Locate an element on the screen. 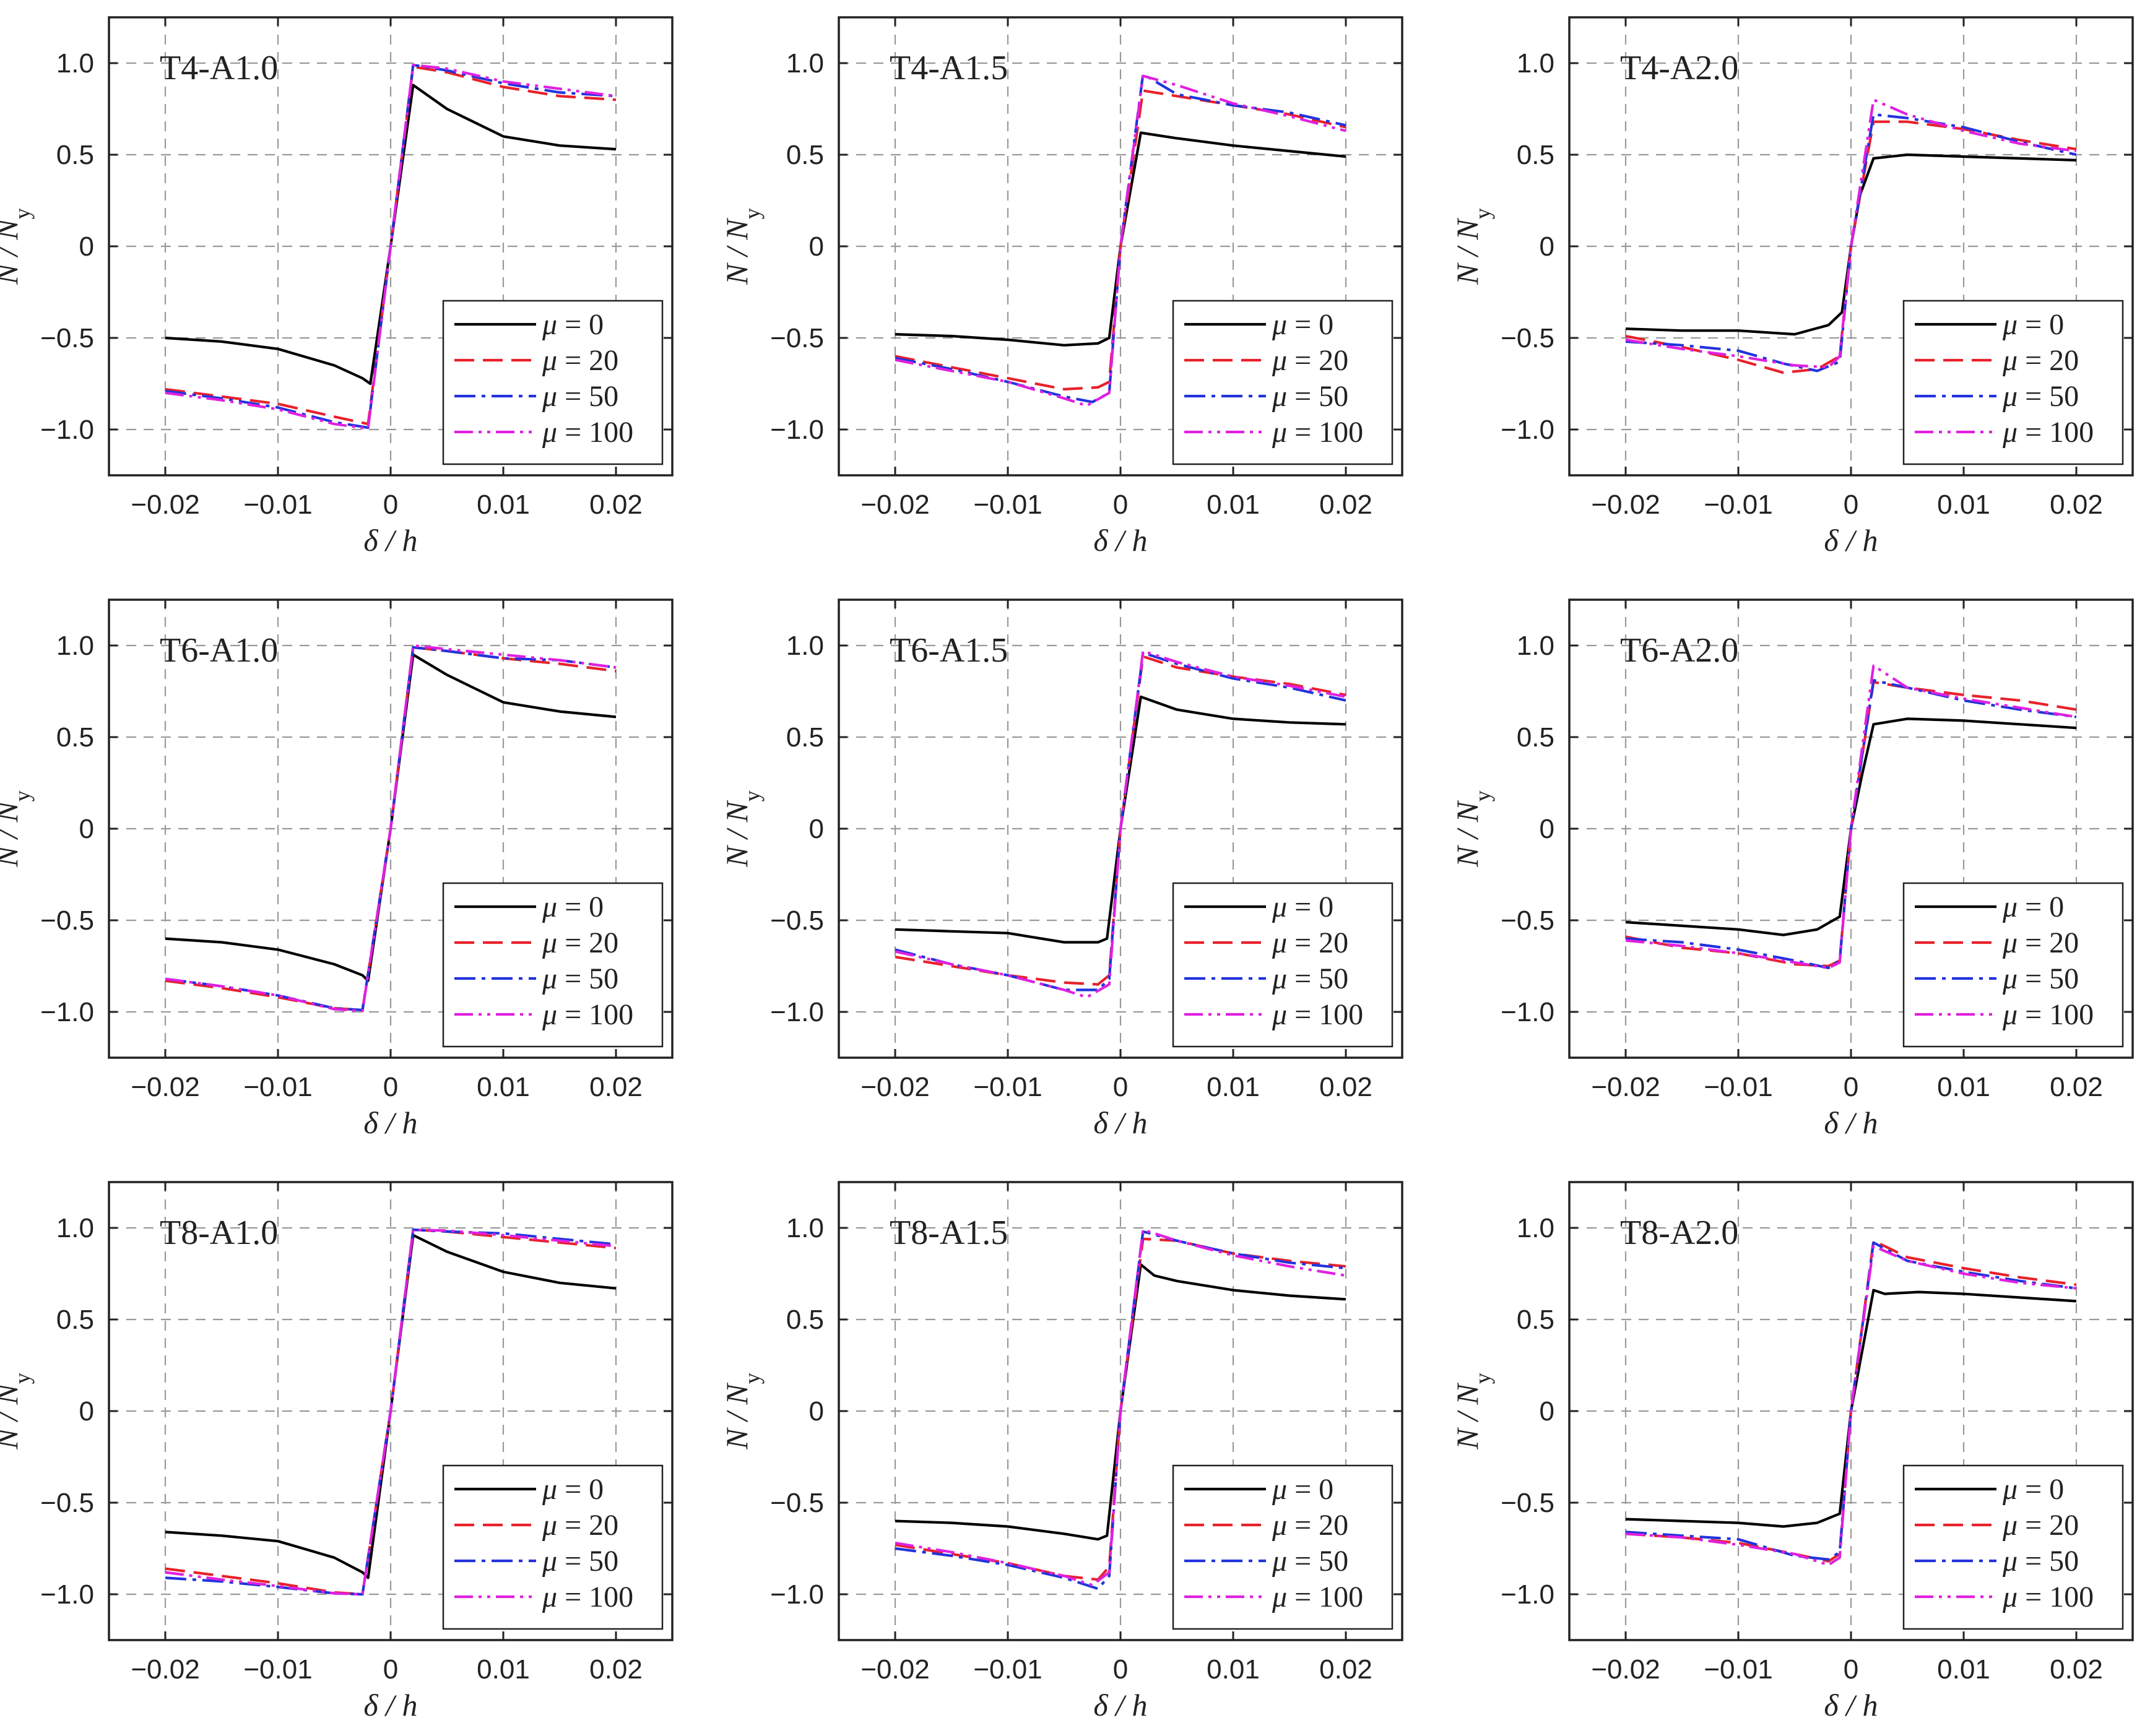 This screenshot has height=1736, width=2150. y-tick-label: −1.0 is located at coordinates (67, 430).